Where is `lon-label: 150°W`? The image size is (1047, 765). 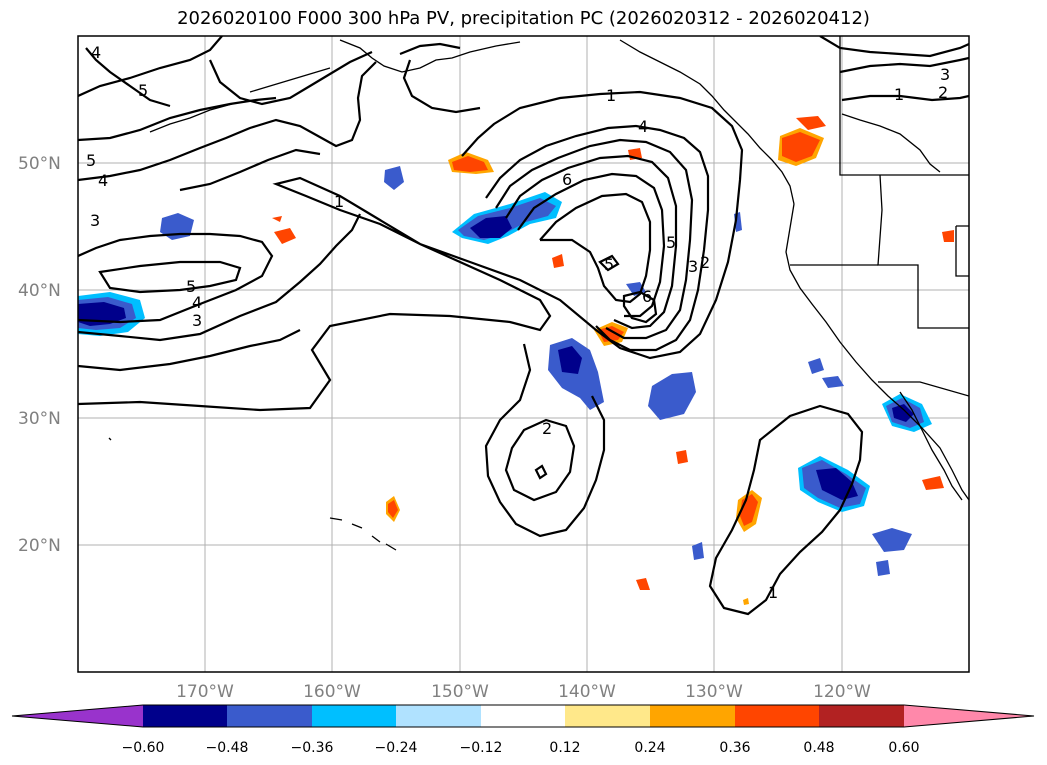
lon-label: 150°W is located at coordinates (460, 692).